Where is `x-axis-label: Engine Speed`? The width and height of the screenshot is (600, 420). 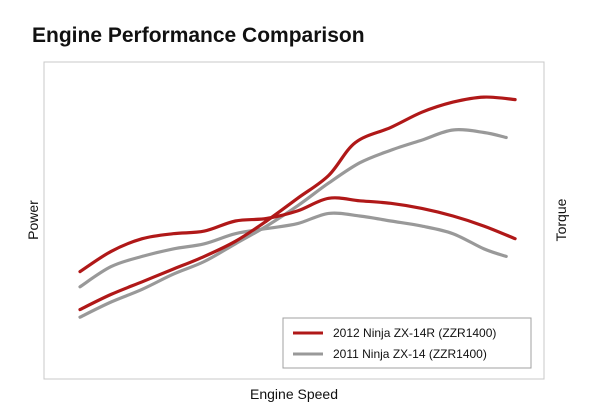 x-axis-label: Engine Speed is located at coordinates (294, 394).